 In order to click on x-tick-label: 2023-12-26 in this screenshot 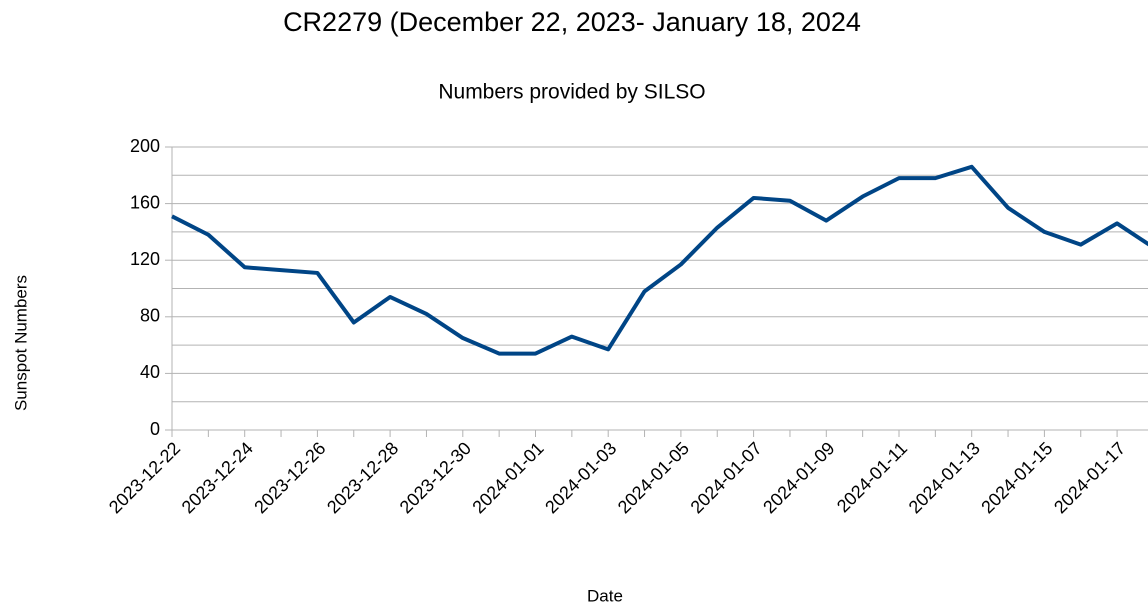, I will do `click(289, 477)`.